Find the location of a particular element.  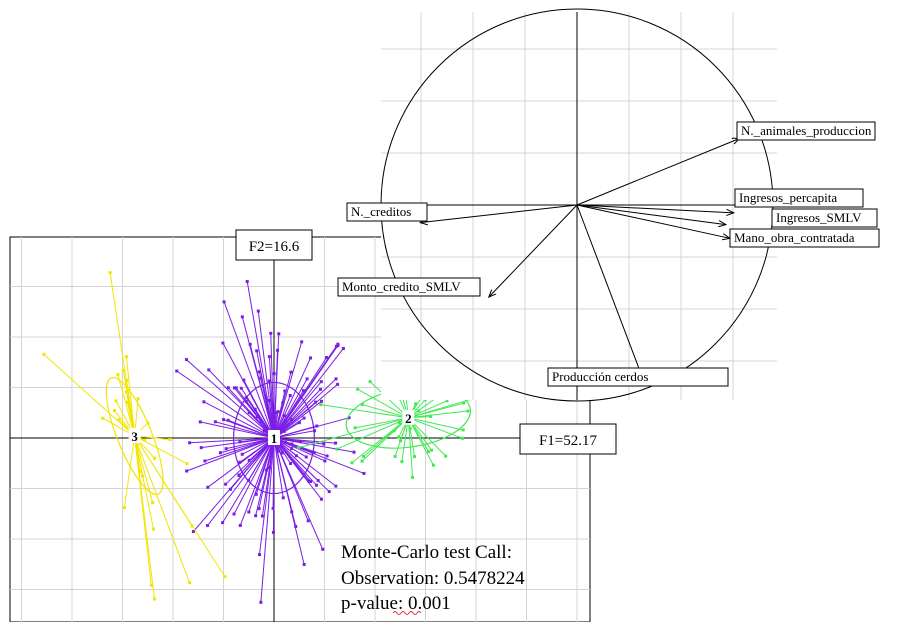

cluster-label-2: 2 is located at coordinates (408, 418).